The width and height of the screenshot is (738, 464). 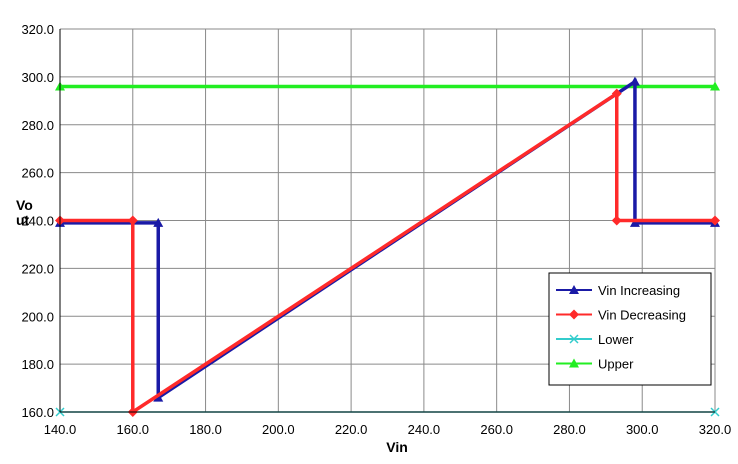 I want to click on y-axis-title-line2: ut, so click(x=23, y=220).